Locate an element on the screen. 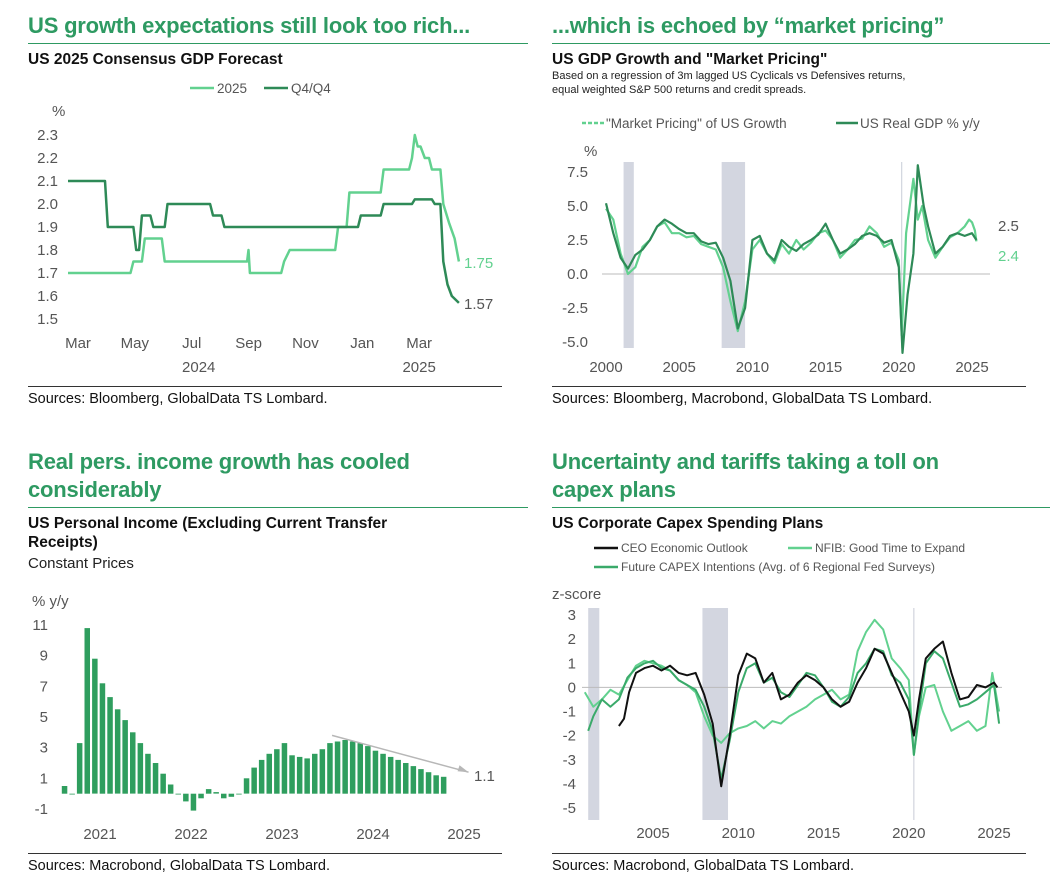 The width and height of the screenshot is (1050, 891). x-tick-label: Mar is located at coordinates (78, 343).